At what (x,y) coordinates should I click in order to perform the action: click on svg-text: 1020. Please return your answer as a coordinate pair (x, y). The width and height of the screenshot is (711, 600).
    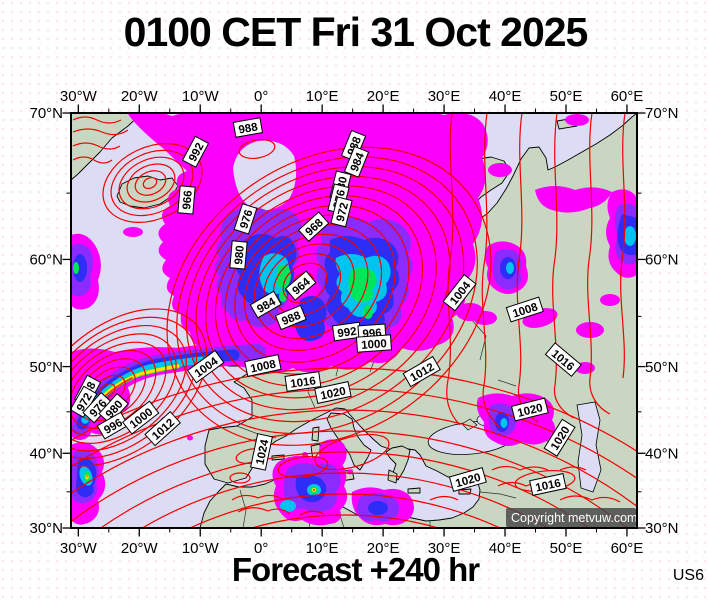
    Looking at the image, I should click on (333, 393).